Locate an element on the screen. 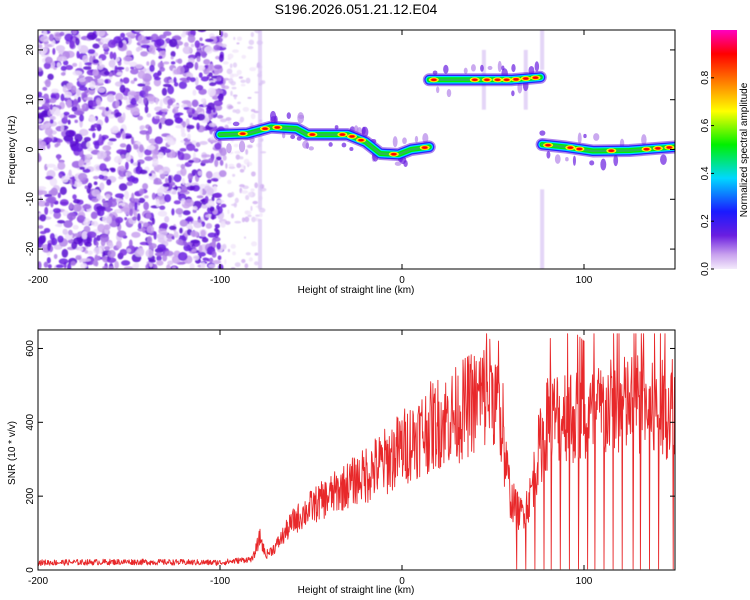  noise-streak is located at coordinates (260, 244).